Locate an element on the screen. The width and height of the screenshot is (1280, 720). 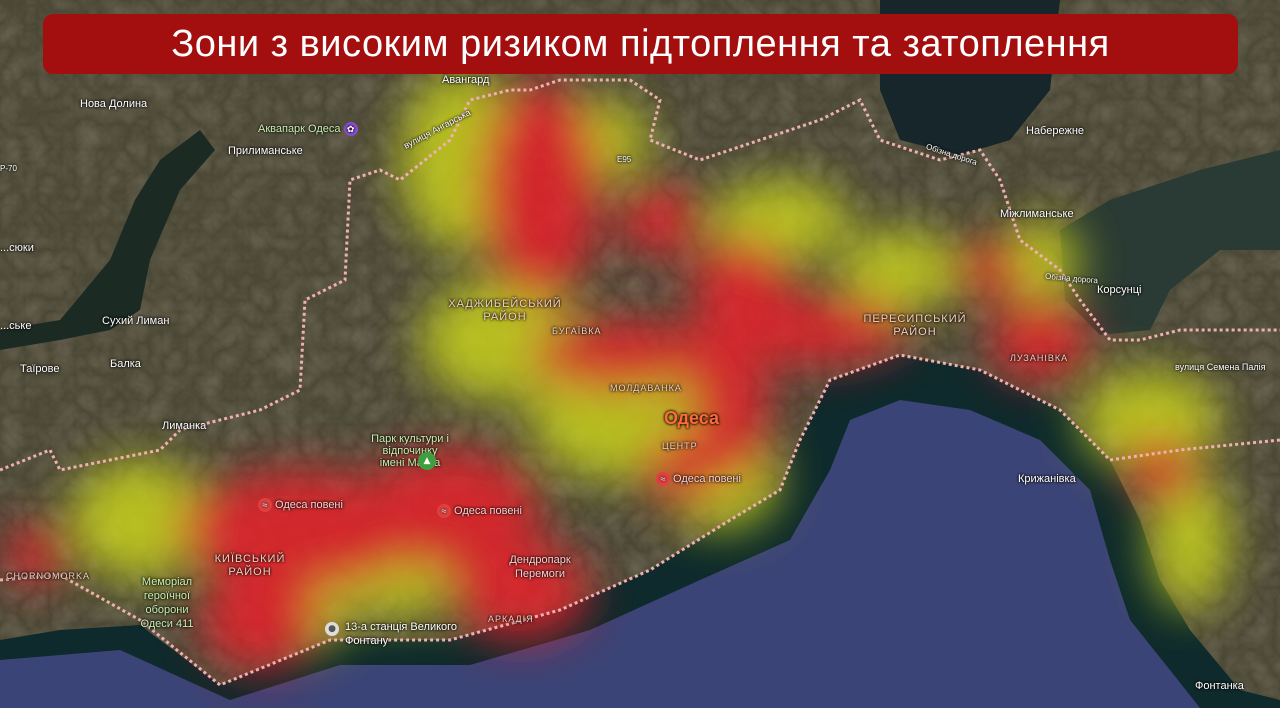
label-prylymanske: Прилиманське is located at coordinates (265, 151).